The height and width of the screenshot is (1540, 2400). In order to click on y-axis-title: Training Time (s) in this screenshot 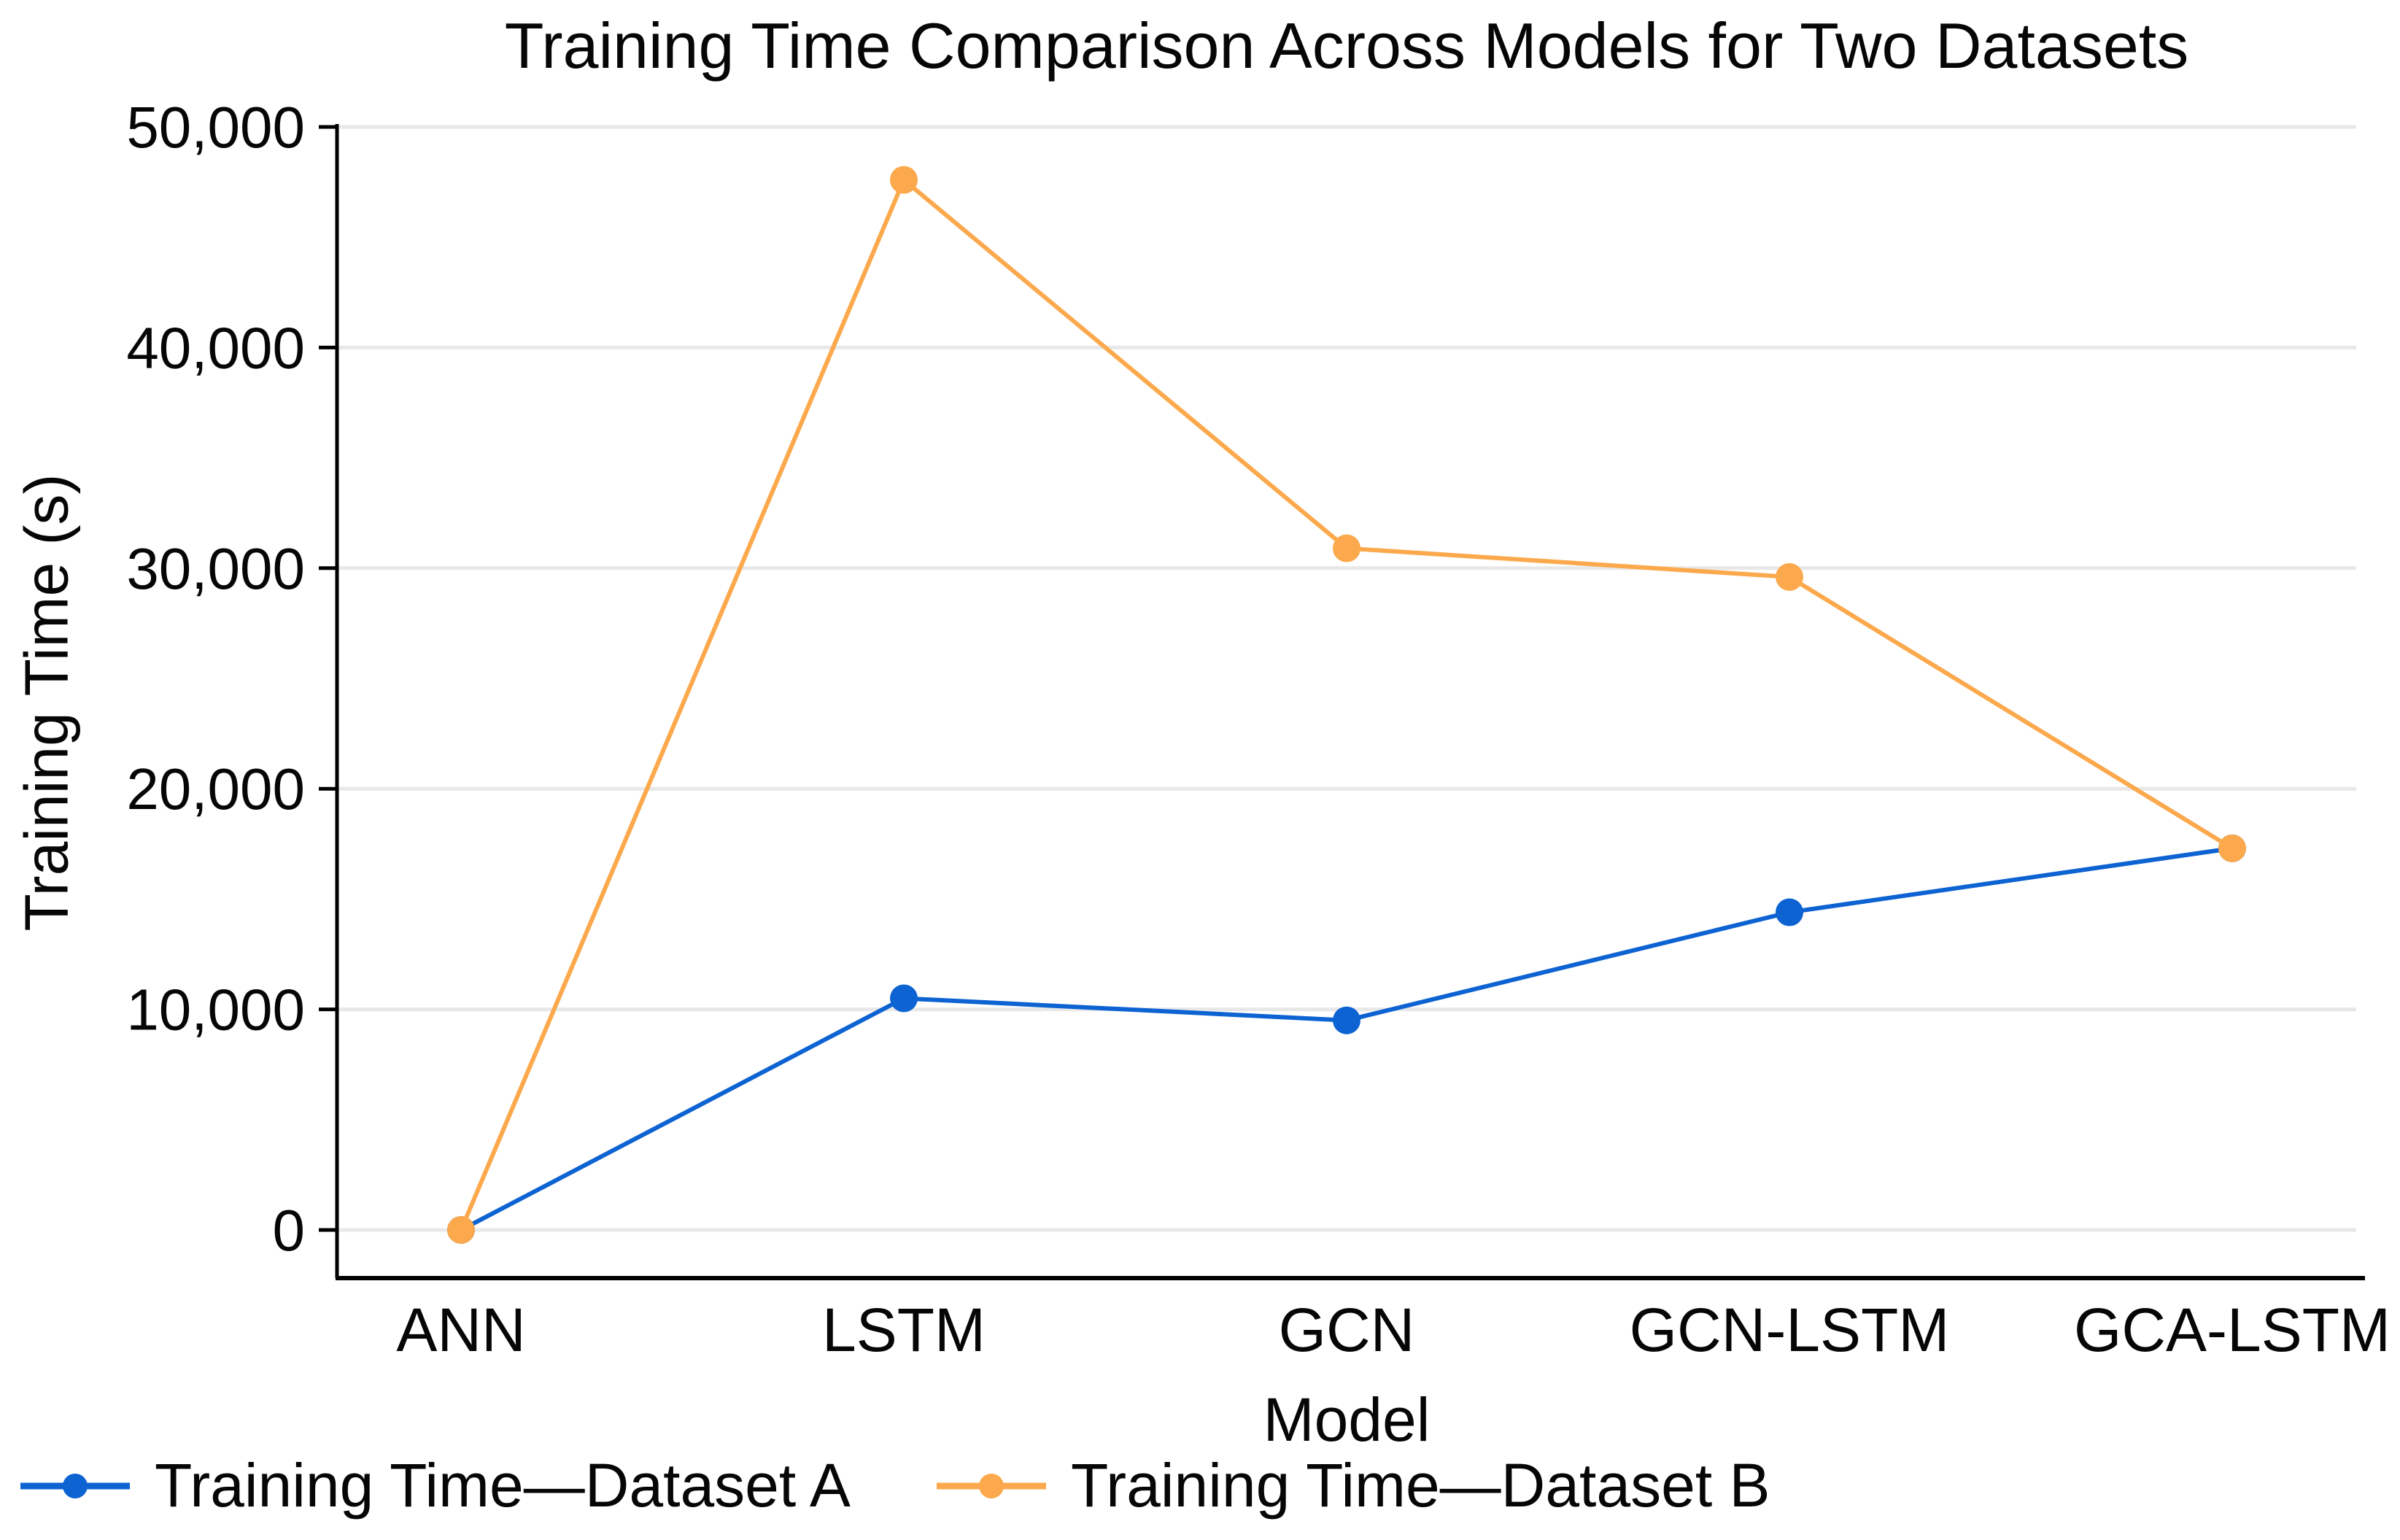, I will do `click(46, 702)`.